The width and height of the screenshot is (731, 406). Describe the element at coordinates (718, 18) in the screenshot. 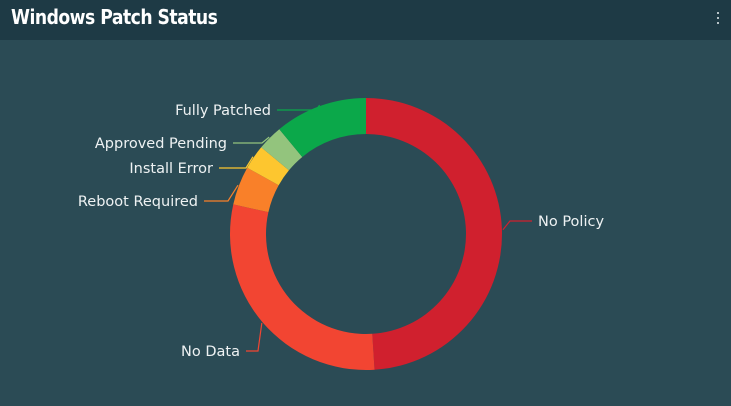

I see `more-vertical-icon` at that location.